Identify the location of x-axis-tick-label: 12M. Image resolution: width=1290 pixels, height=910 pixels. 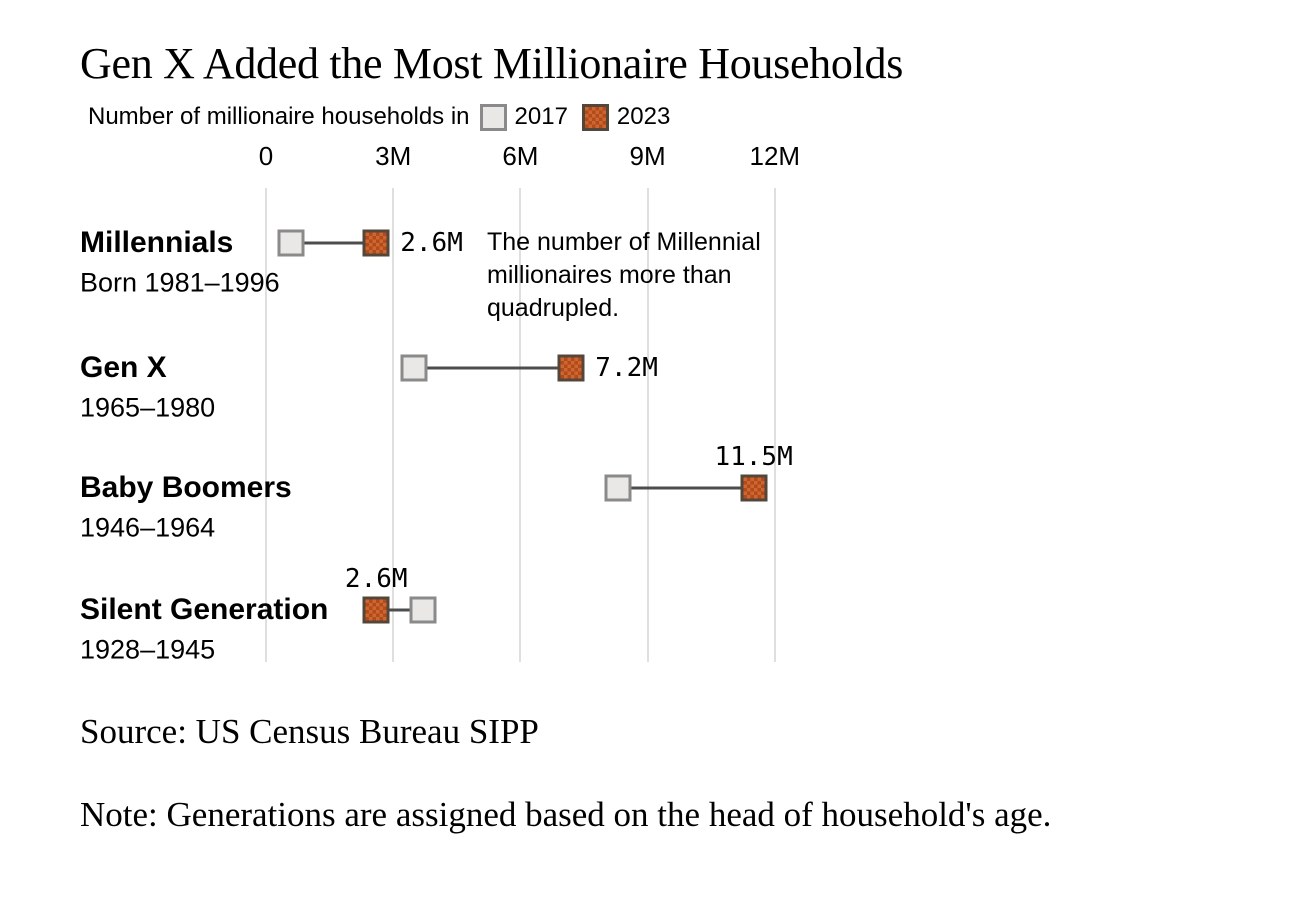
(775, 156).